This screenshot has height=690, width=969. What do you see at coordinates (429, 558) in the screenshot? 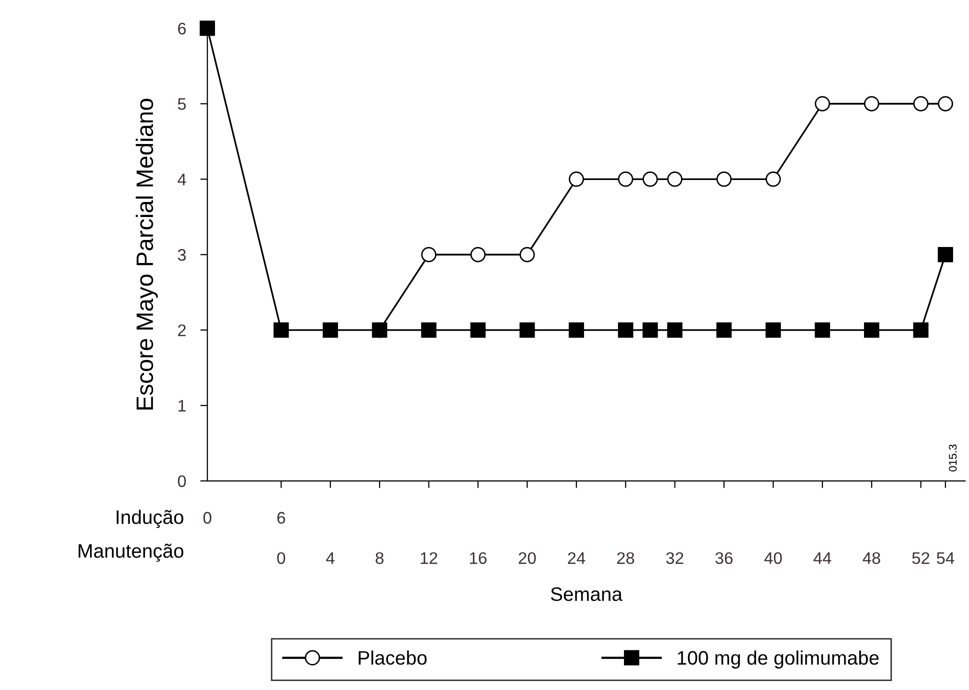
I see `x-tick-label: 12` at bounding box center [429, 558].